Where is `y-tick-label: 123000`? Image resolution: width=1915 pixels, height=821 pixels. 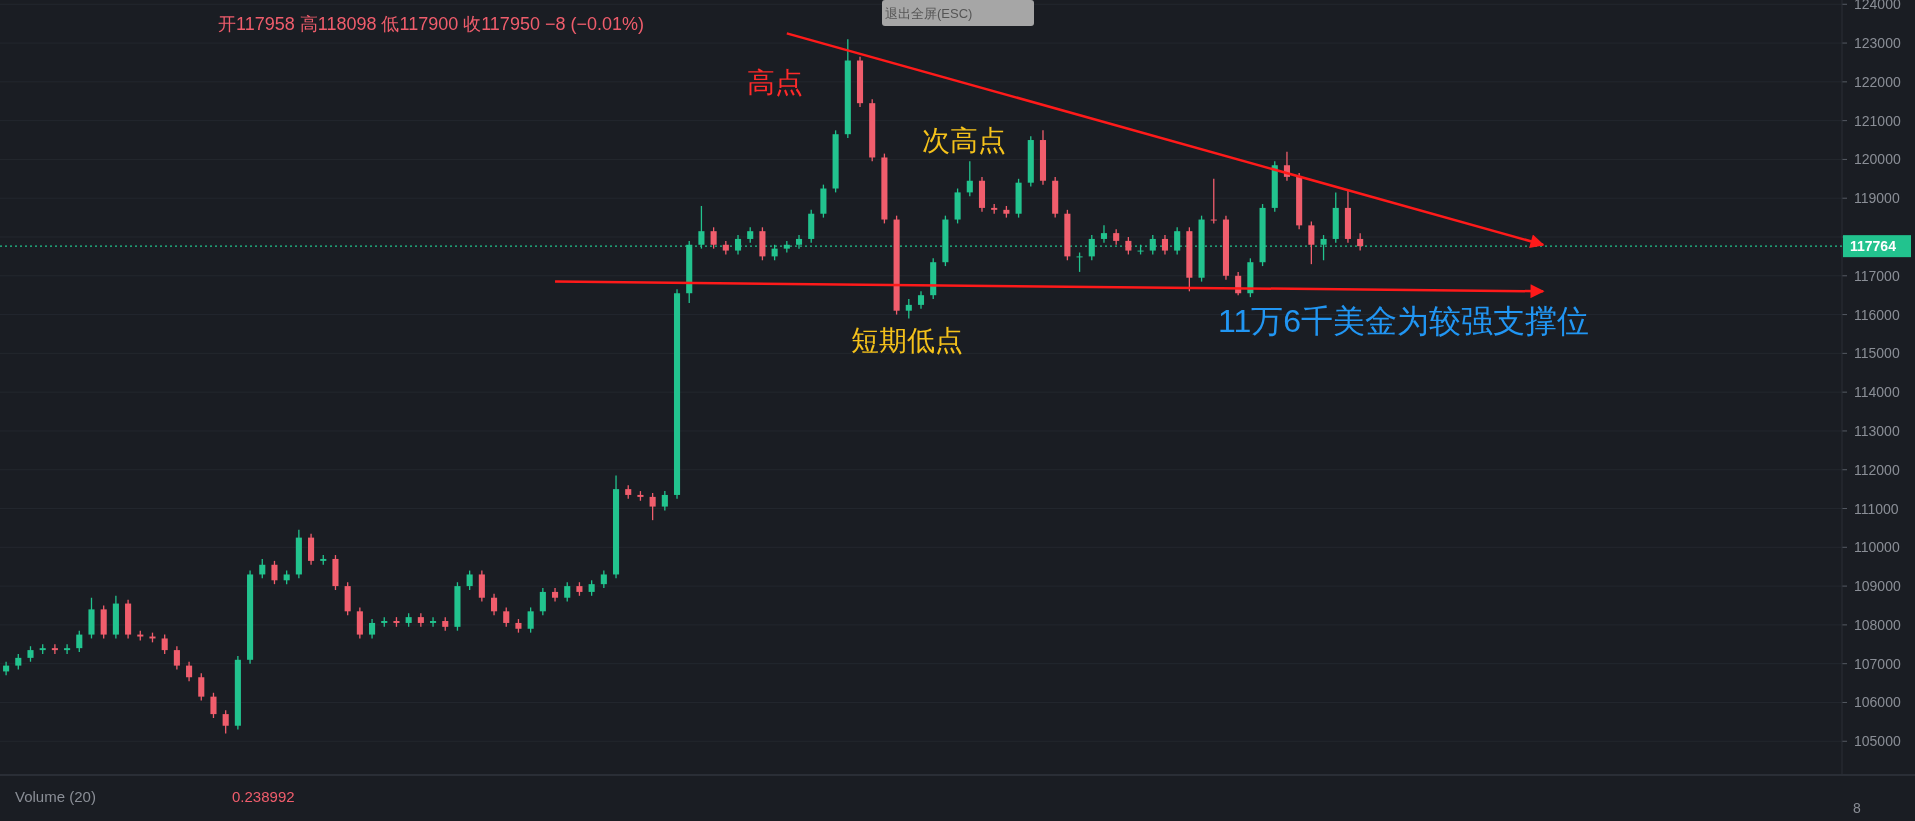
y-tick-label: 123000 is located at coordinates (1877, 43).